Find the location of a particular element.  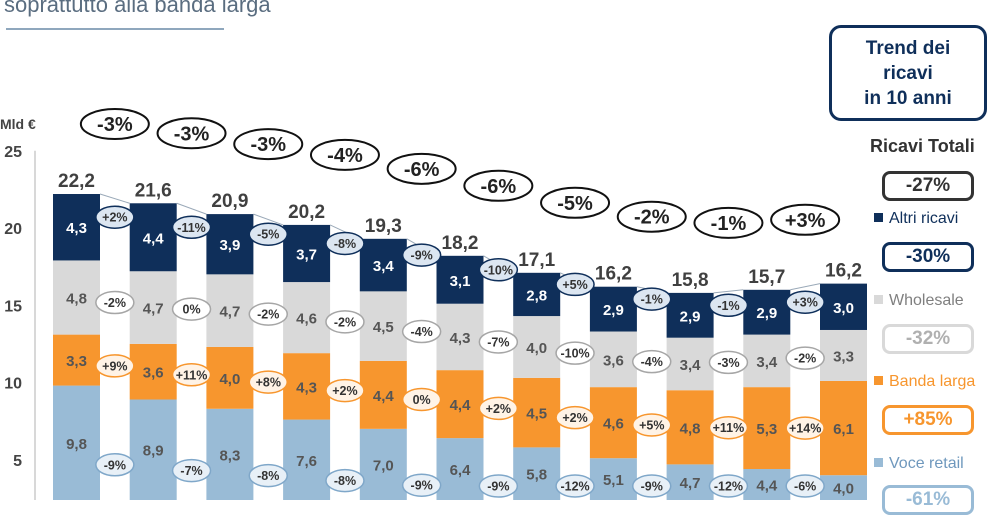

data-label: 5,1 is located at coordinates (613, 480).